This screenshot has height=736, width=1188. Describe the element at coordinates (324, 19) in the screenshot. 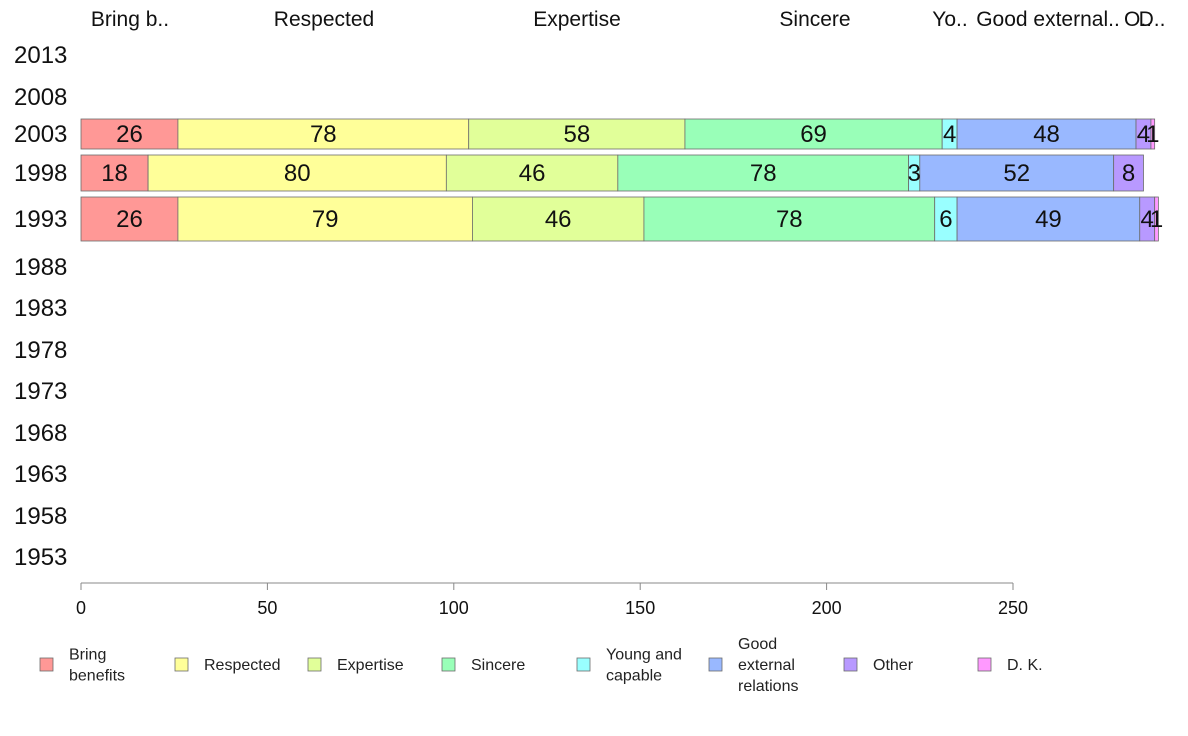

I see `top-category-label: Respected` at that location.